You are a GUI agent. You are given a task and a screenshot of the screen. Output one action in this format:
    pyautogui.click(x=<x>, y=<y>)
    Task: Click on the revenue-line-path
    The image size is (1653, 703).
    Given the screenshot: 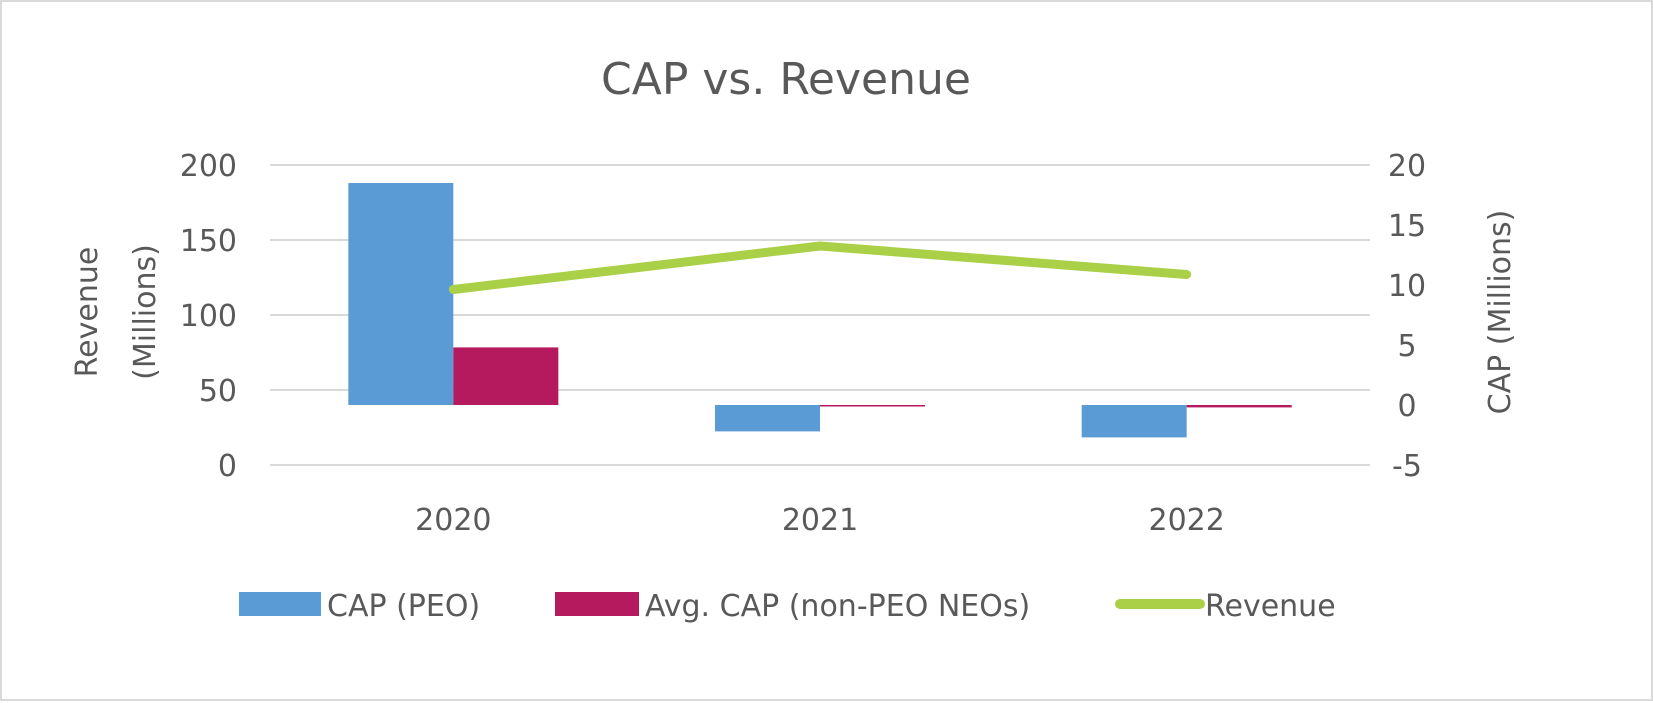 What is the action you would take?
    pyautogui.click(x=819, y=268)
    